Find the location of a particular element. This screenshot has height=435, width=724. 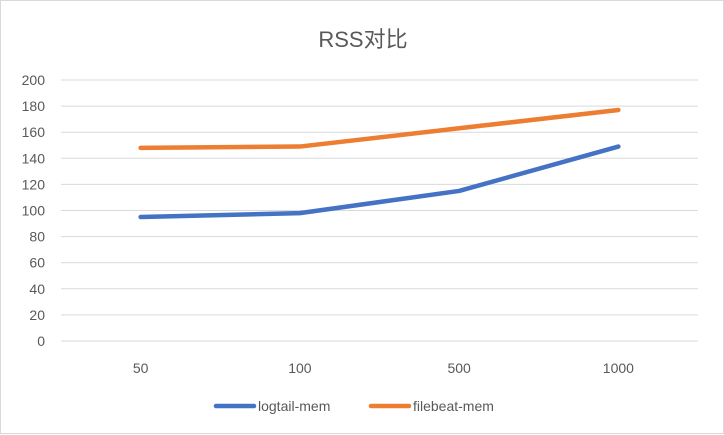

y-tick-label: 160 is located at coordinates (34, 132).